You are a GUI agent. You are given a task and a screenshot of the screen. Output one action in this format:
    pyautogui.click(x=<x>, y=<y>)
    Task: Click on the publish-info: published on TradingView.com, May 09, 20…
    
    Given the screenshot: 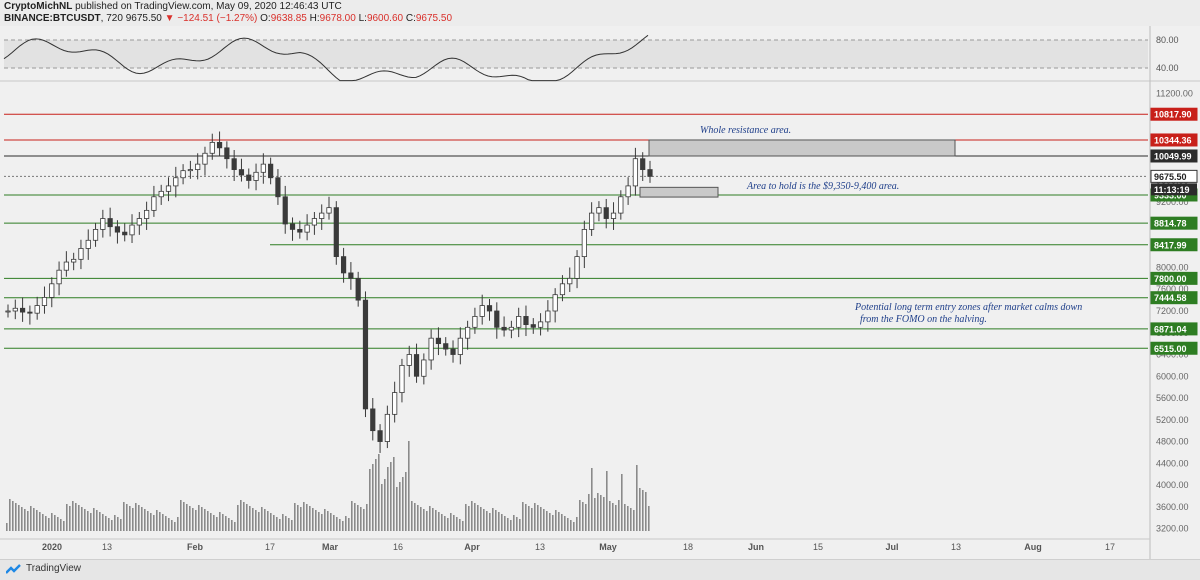 What is the action you would take?
    pyautogui.click(x=208, y=6)
    